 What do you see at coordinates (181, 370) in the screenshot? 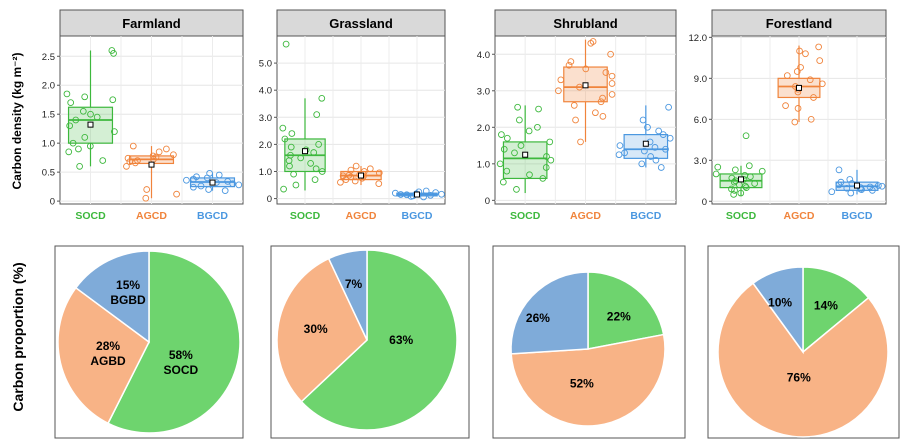
I see `pie-slice-sublabel: SOCD` at bounding box center [181, 370].